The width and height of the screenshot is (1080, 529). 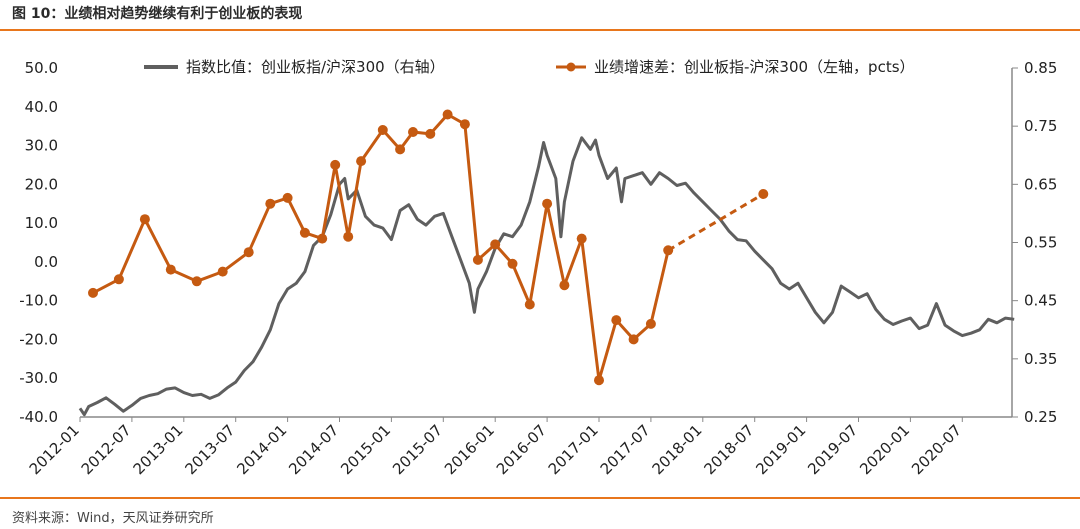 I want to click on x-tick-label: 2020-01, so click(x=884, y=449).